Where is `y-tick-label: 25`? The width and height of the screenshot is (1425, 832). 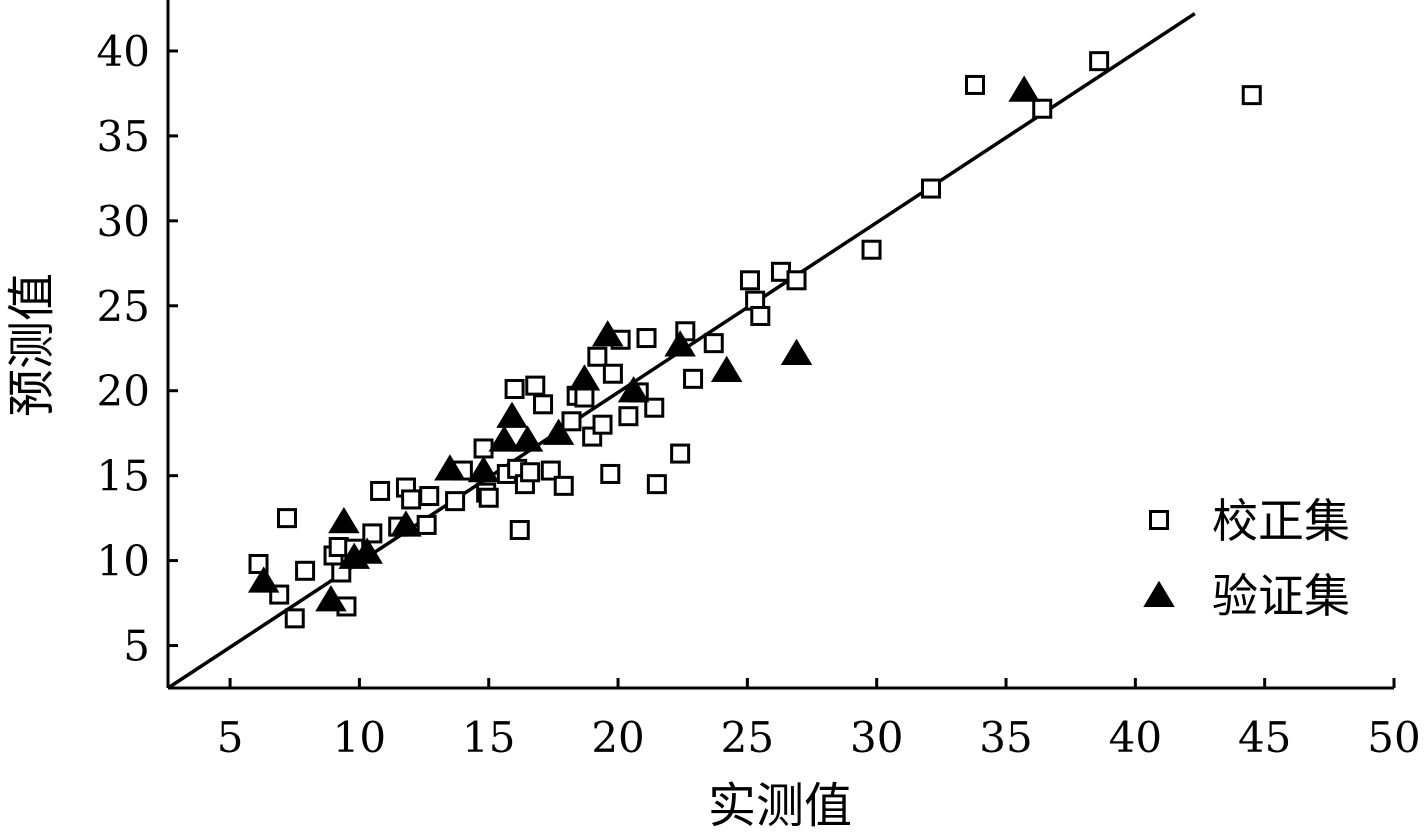
y-tick-label: 25 is located at coordinates (123, 306).